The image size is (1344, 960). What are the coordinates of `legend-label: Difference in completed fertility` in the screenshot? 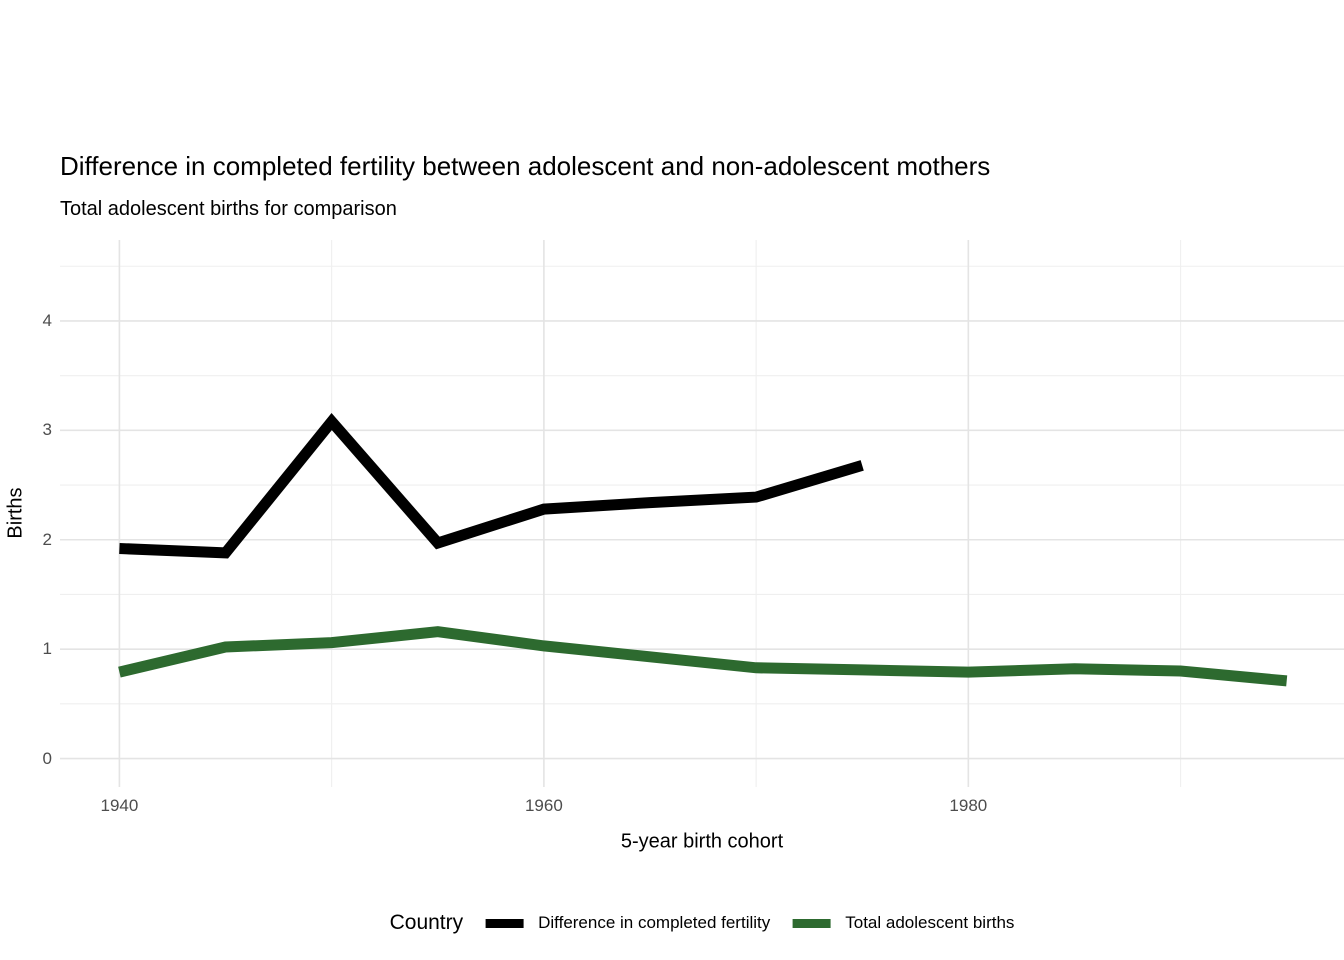 It's located at (654, 922).